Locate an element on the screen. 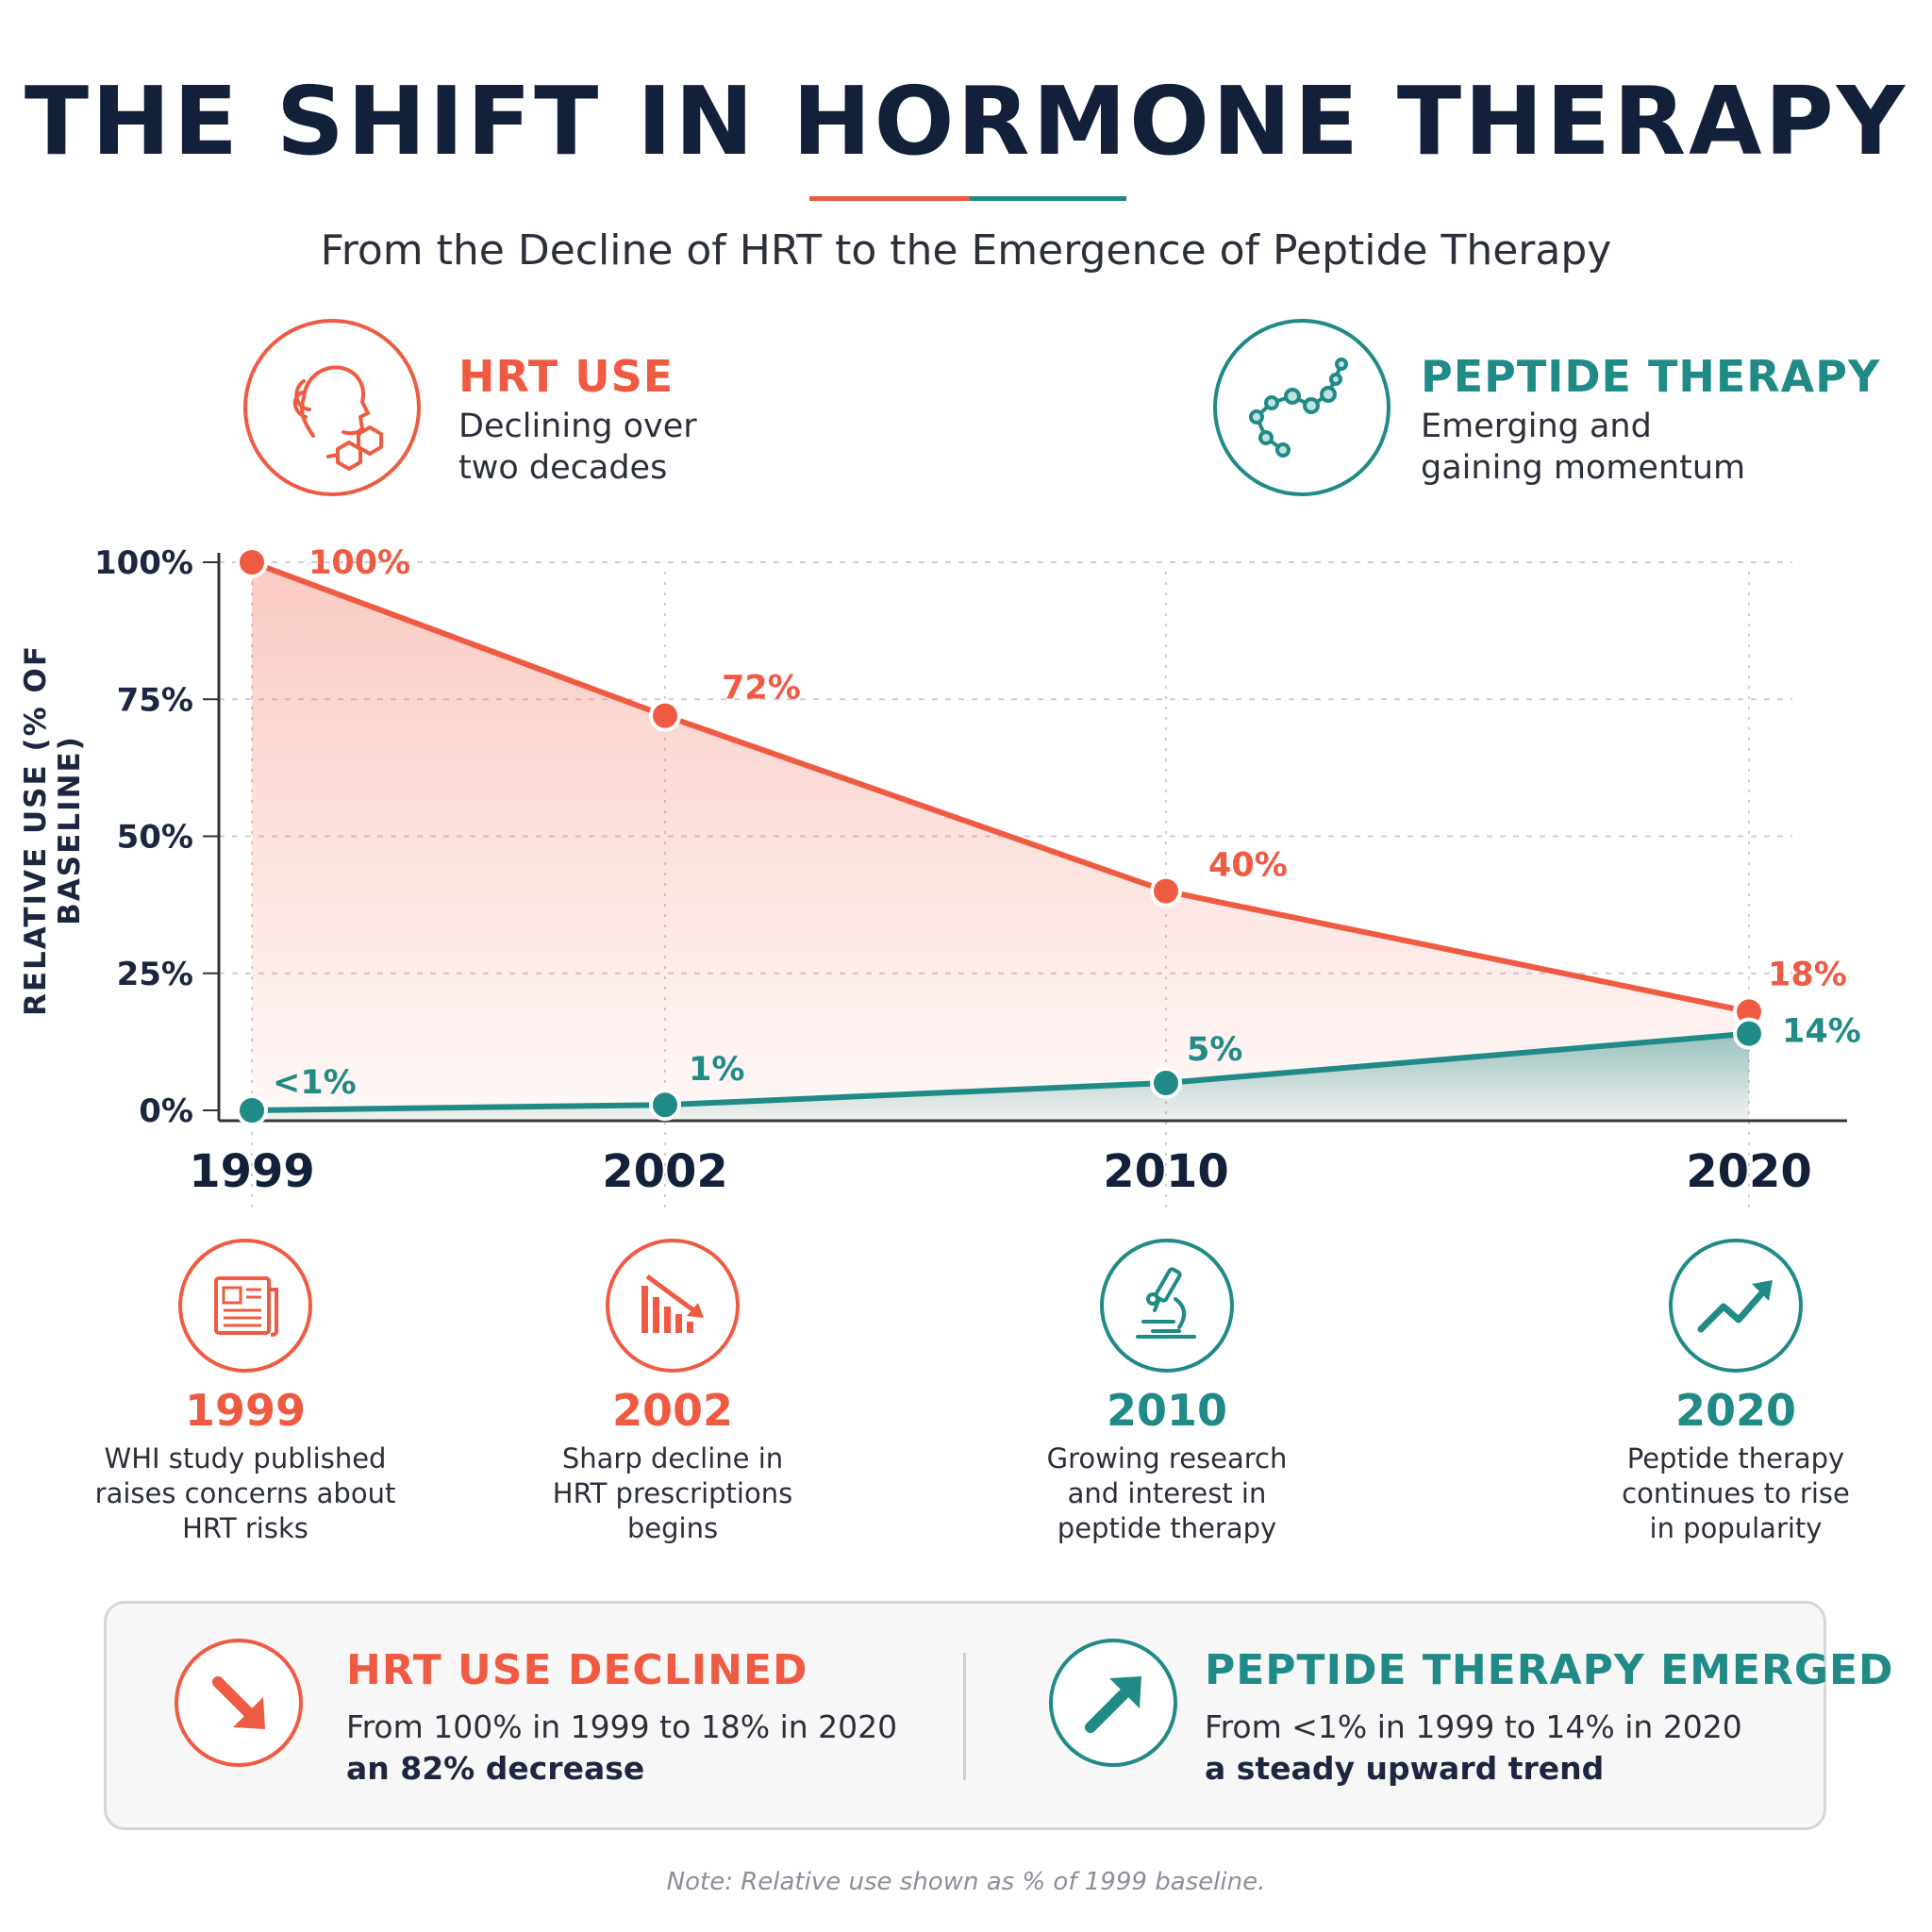 The height and width of the screenshot is (1932, 1932). legend-hrt-desc: Declining over two decades is located at coordinates (628, 448).